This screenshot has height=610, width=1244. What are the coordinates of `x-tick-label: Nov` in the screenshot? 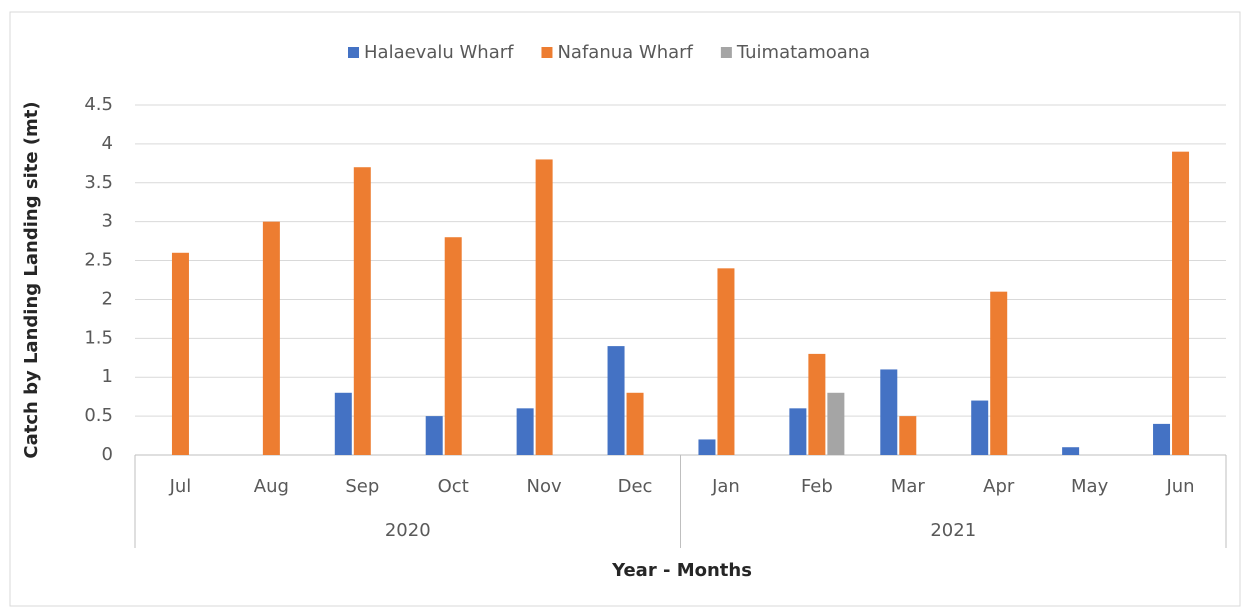 It's located at (544, 486).